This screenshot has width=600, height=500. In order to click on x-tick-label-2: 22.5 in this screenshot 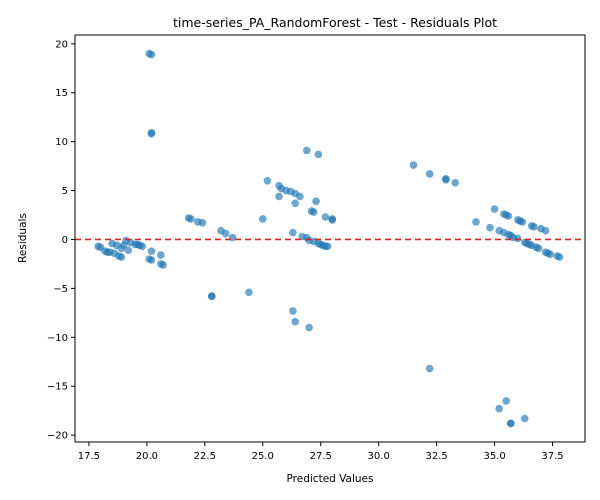, I will do `click(205, 456)`.